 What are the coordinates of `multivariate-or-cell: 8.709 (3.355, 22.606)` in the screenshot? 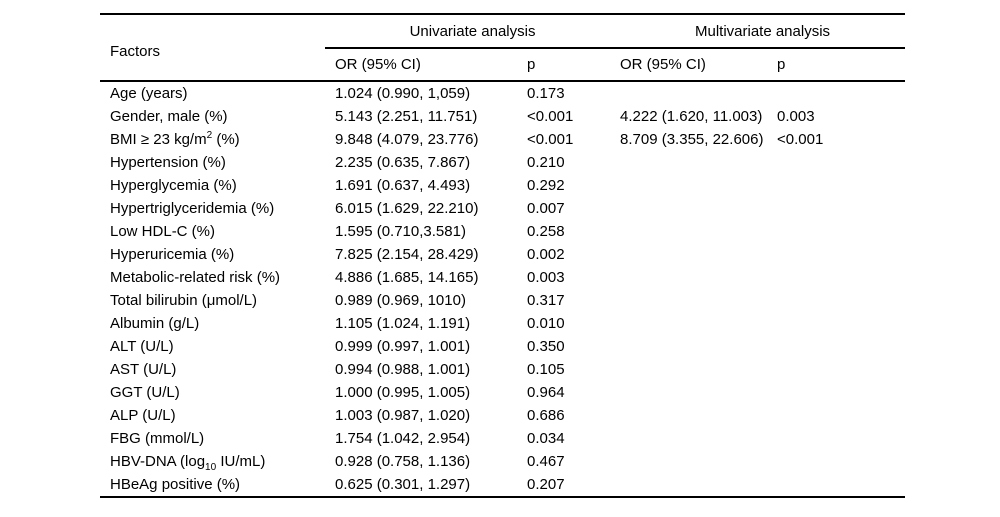 It's located at (692, 139).